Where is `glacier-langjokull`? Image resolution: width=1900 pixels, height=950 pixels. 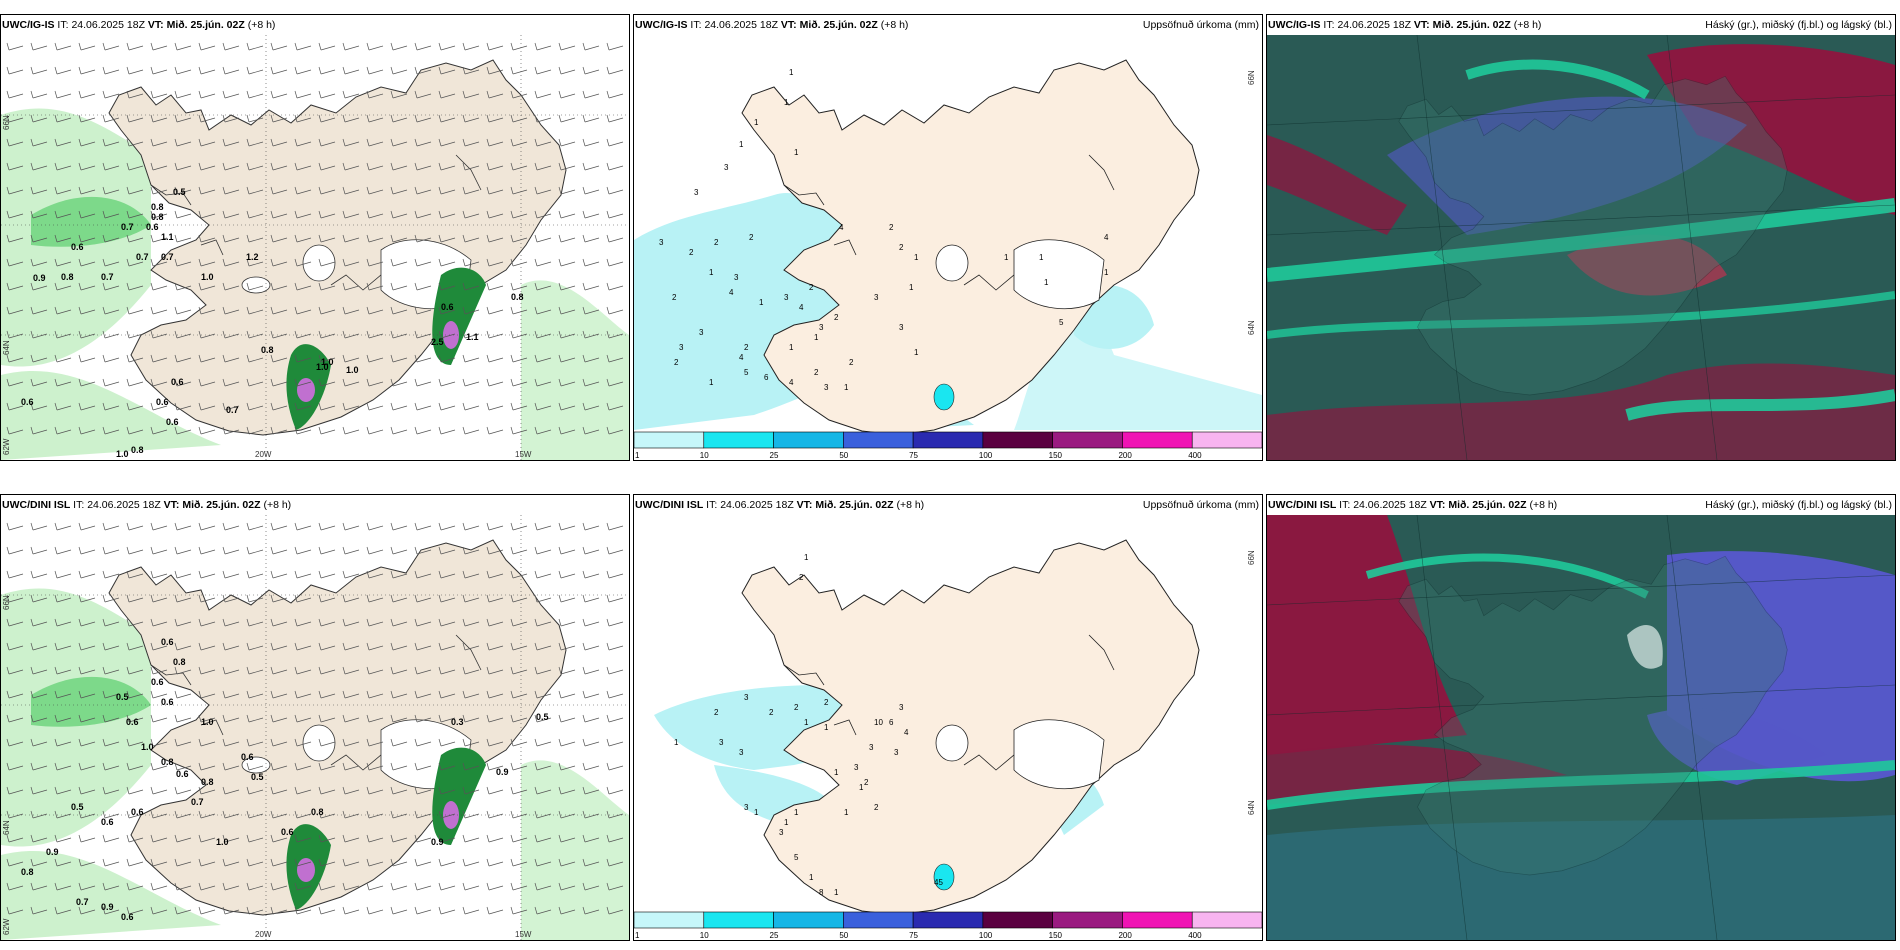 glacier-langjokull is located at coordinates (319, 263).